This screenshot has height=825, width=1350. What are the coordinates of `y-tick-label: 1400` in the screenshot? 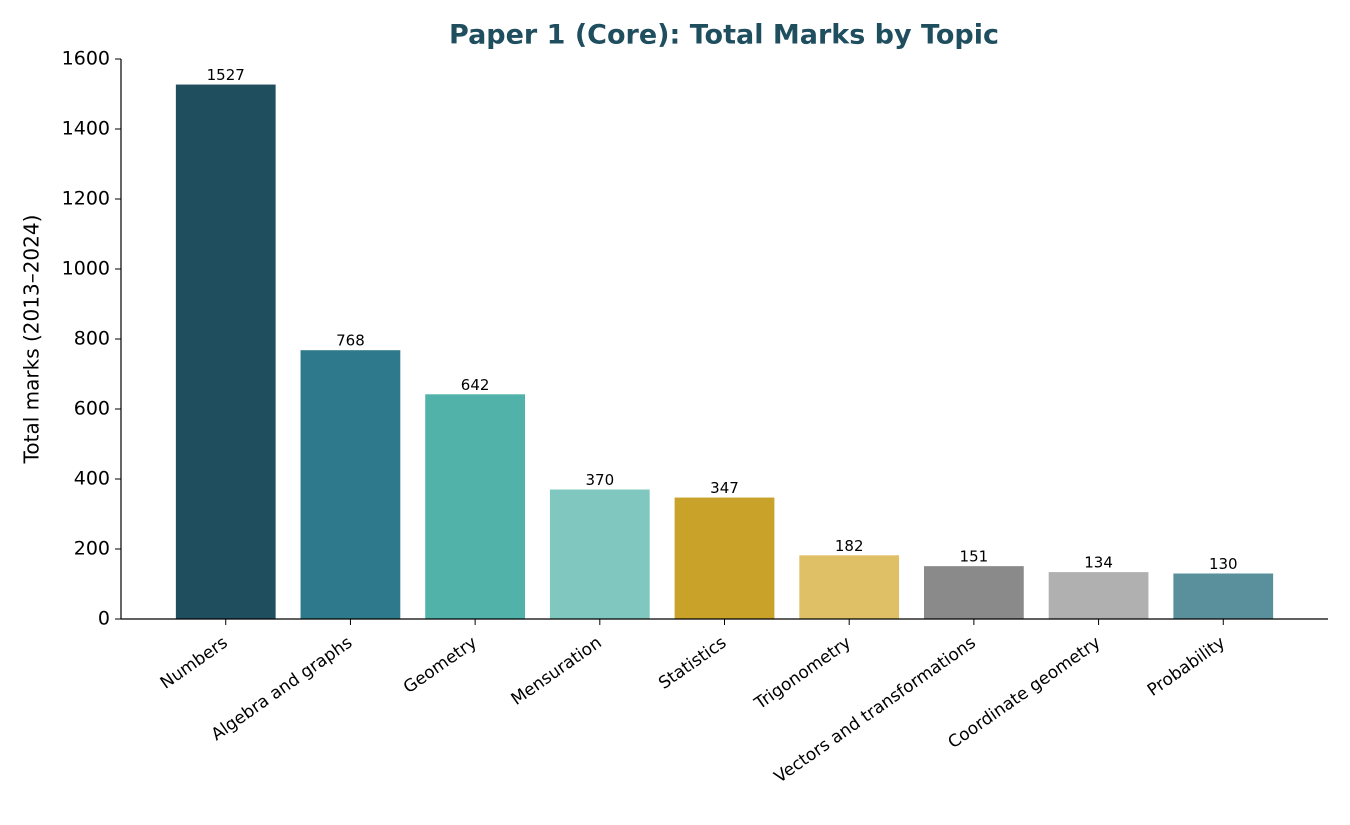 It's located at (86, 129).